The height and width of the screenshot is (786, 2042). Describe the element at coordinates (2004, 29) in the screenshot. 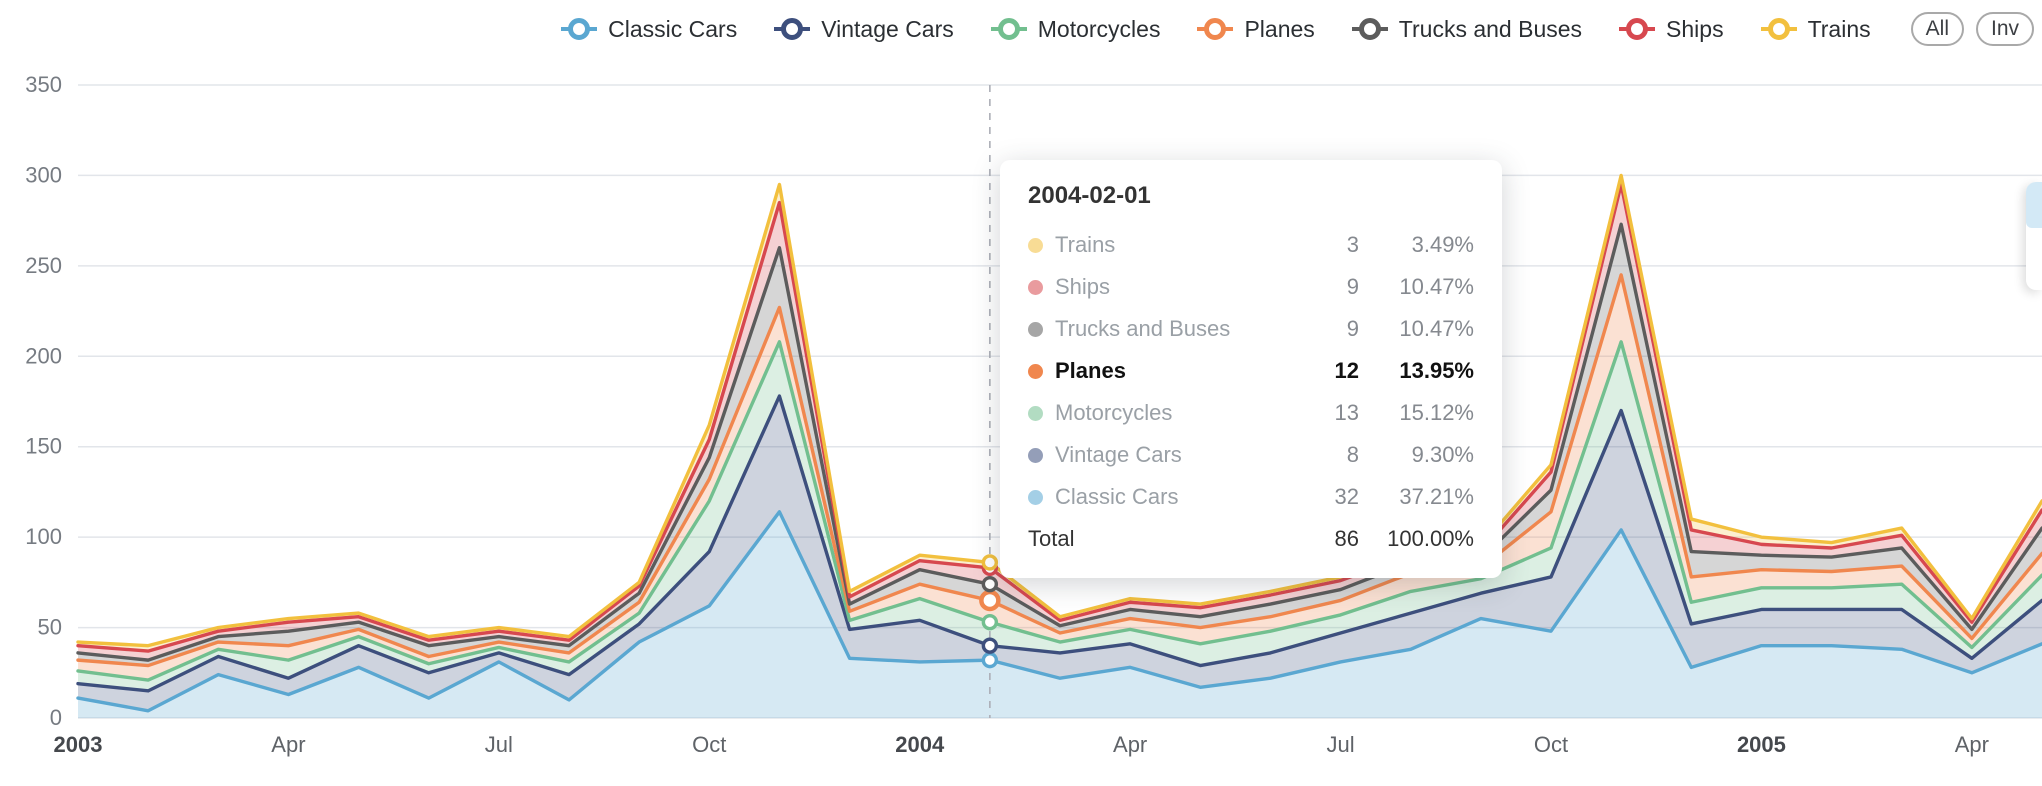

I see `legend-inverse-button: Inv` at that location.